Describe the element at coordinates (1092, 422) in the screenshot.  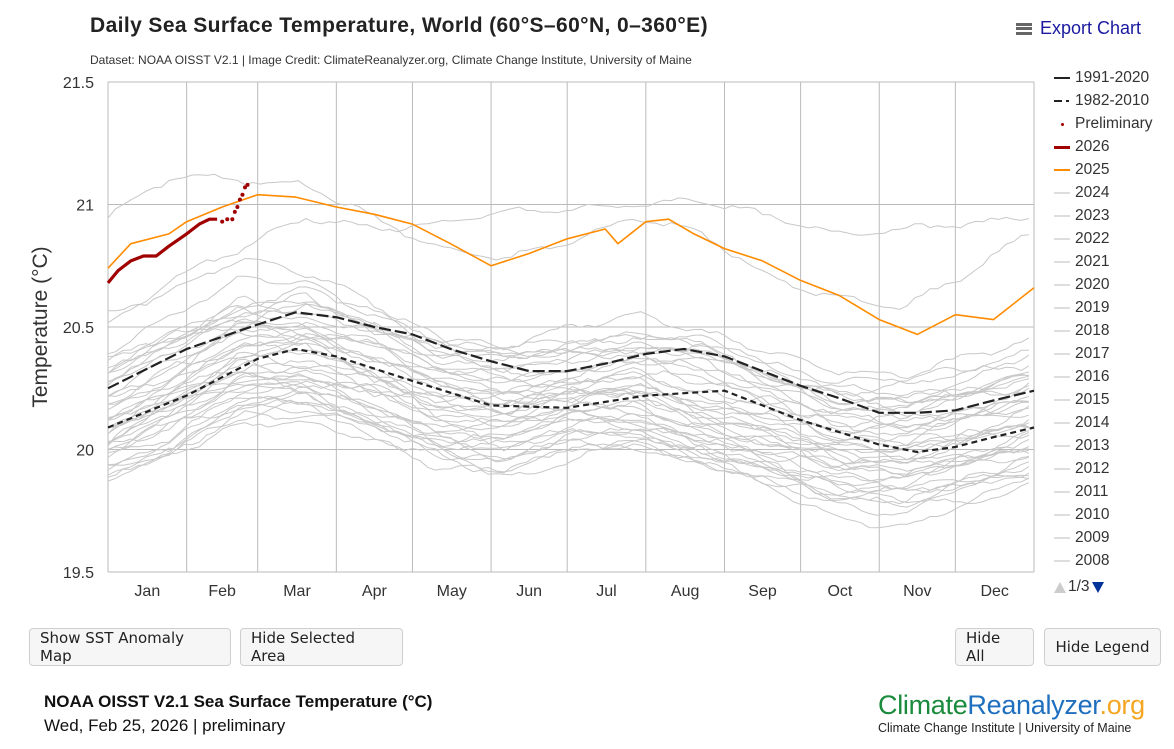
I see `legend-label: 2014` at that location.